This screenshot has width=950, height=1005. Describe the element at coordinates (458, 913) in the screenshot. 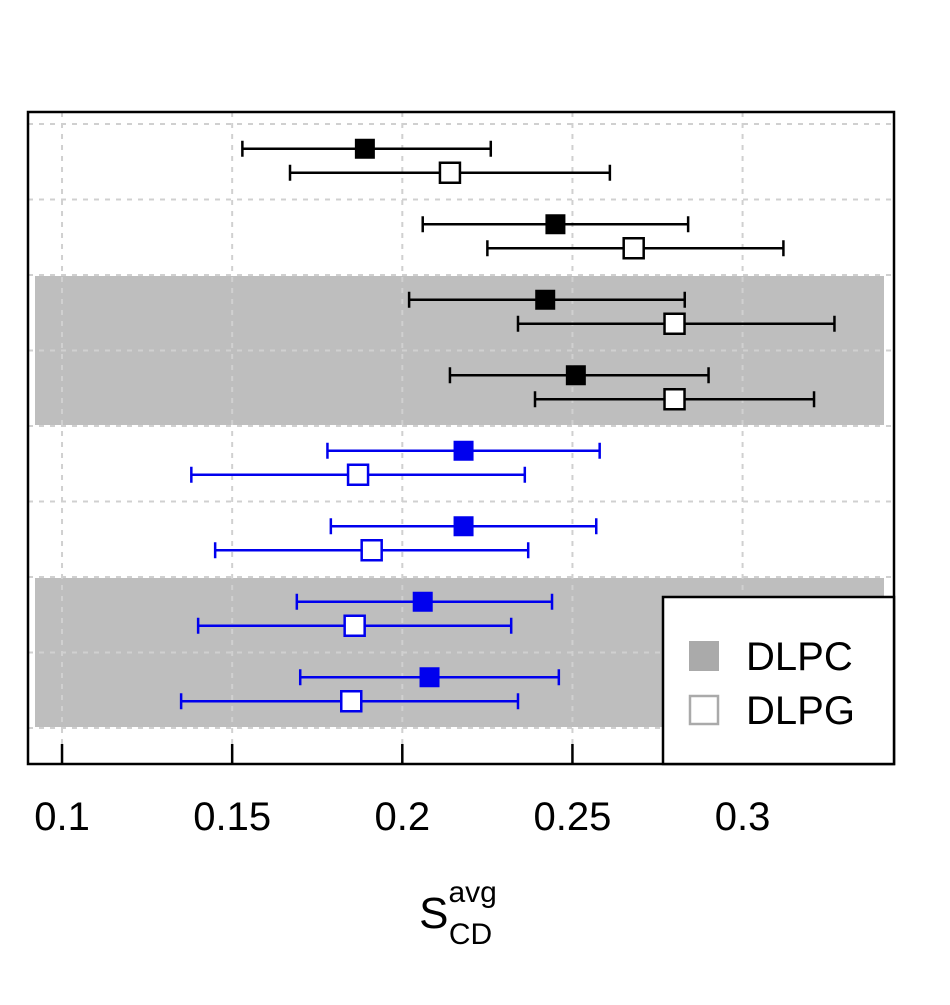

I see `x-axis-title: Savg CD` at that location.